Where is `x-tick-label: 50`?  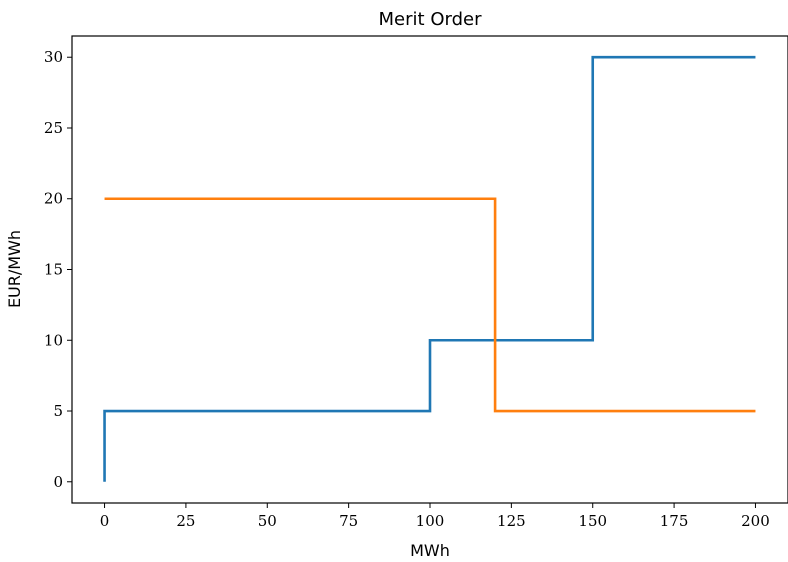 x-tick-label: 50 is located at coordinates (267, 521).